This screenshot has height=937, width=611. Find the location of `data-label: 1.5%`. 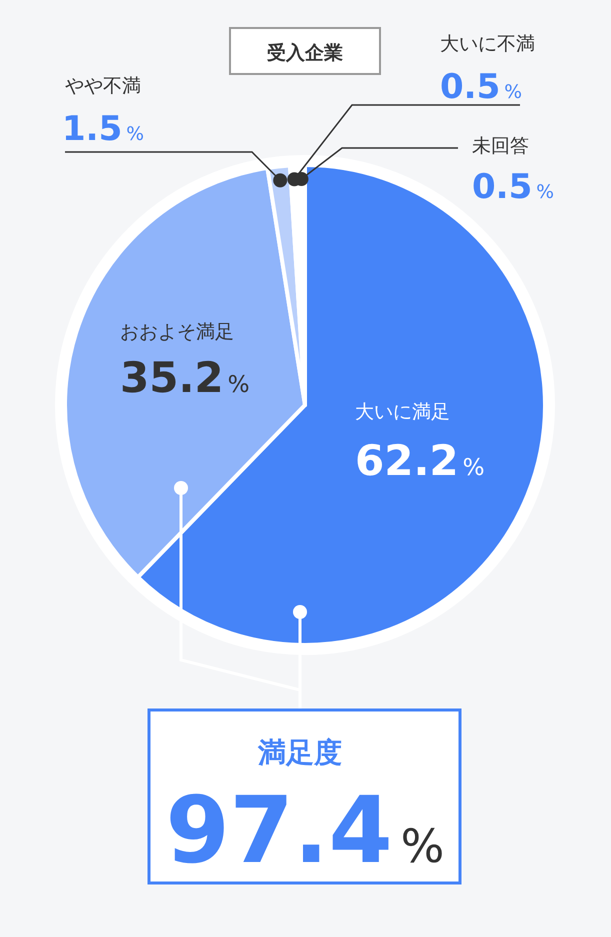

data-label: 1.5% is located at coordinates (103, 129).